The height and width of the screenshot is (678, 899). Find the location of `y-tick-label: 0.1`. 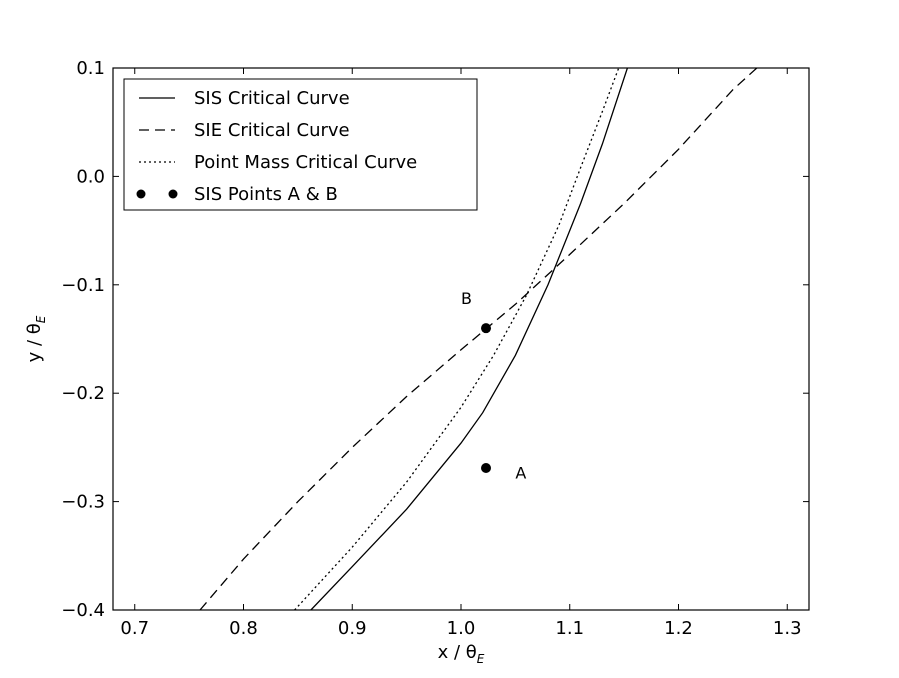

y-tick-label: 0.1 is located at coordinates (90, 68).